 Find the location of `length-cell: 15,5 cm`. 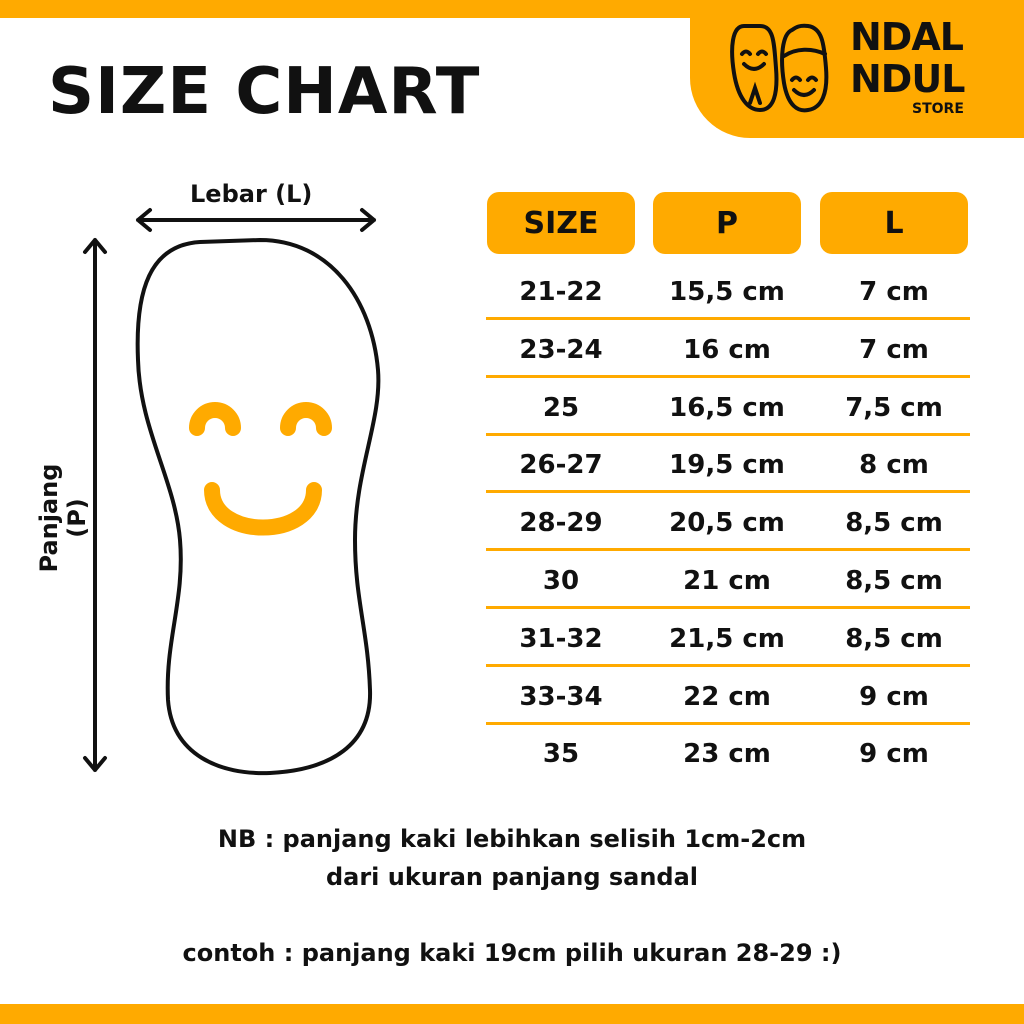

length-cell: 15,5 cm is located at coordinates (727, 292).